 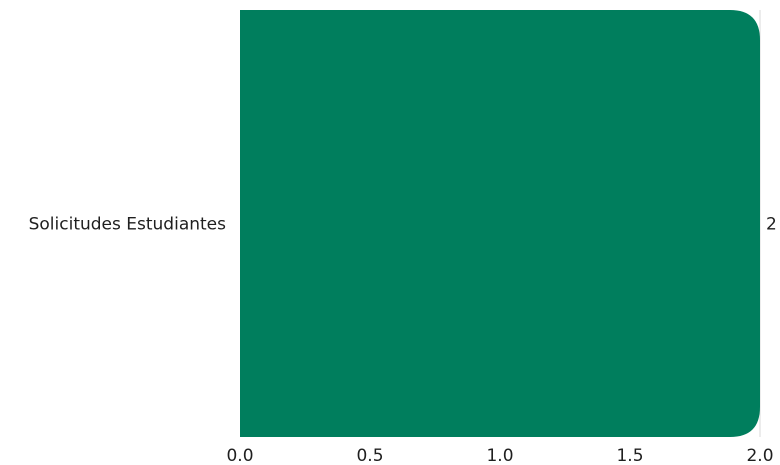 What do you see at coordinates (629, 455) in the screenshot?
I see `x-tick-label: 1.5` at bounding box center [629, 455].